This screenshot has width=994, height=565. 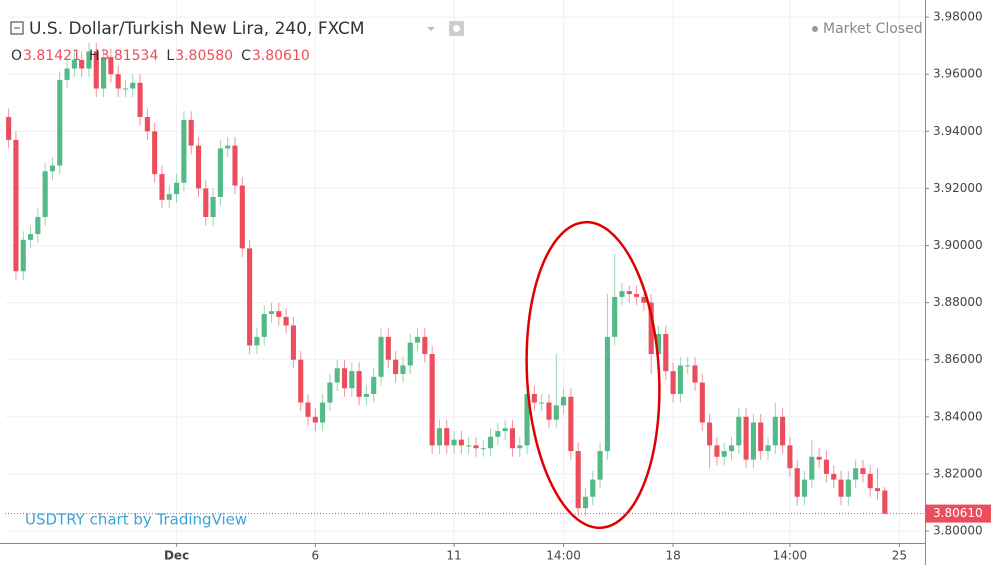 I want to click on highlight-ellipse, so click(x=593, y=375).